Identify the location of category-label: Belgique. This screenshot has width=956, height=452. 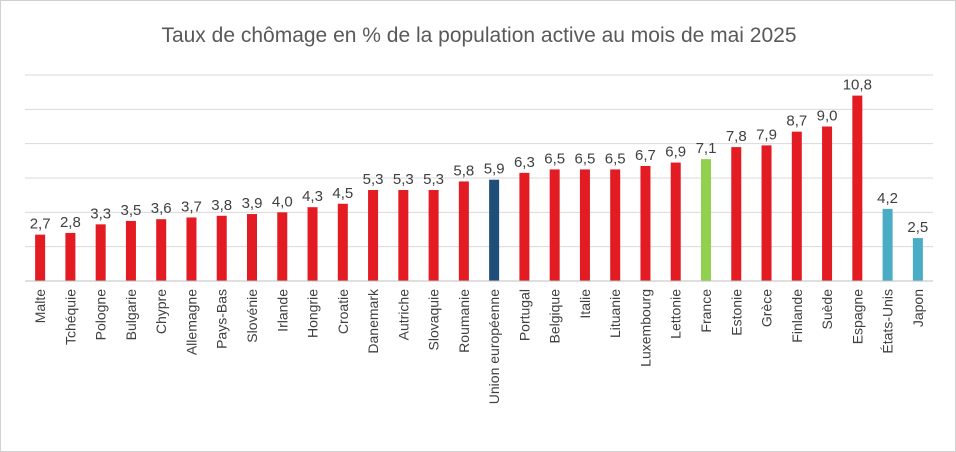
(555, 316).